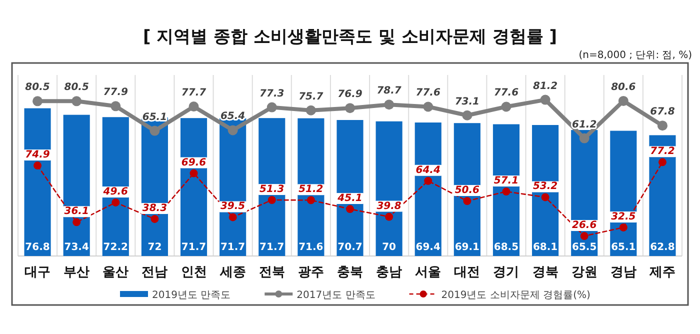 The image size is (700, 334). What do you see at coordinates (37, 272) in the screenshot?
I see `x-tick-label: 대구` at bounding box center [37, 272].